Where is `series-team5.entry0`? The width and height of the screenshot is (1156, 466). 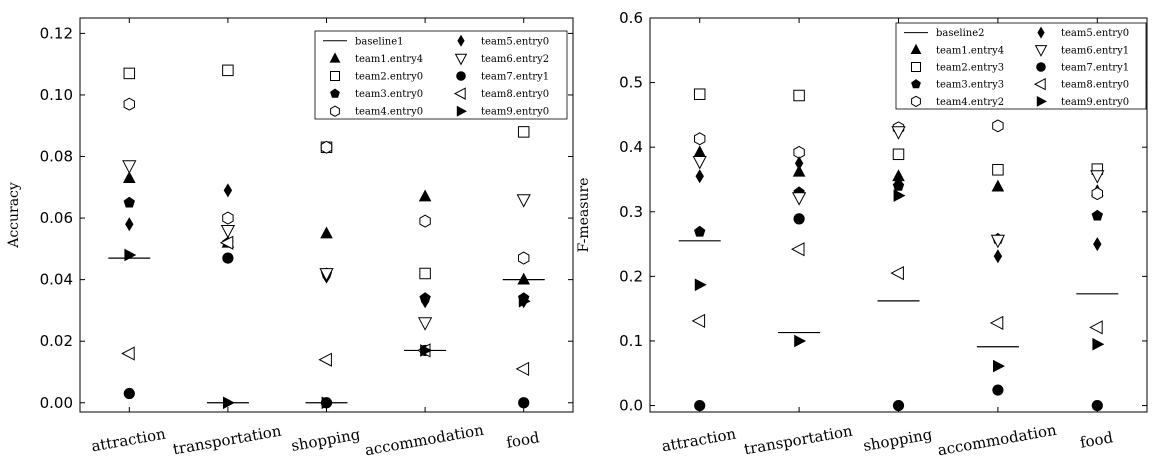 series-team5.entry0 is located at coordinates (898, 210).